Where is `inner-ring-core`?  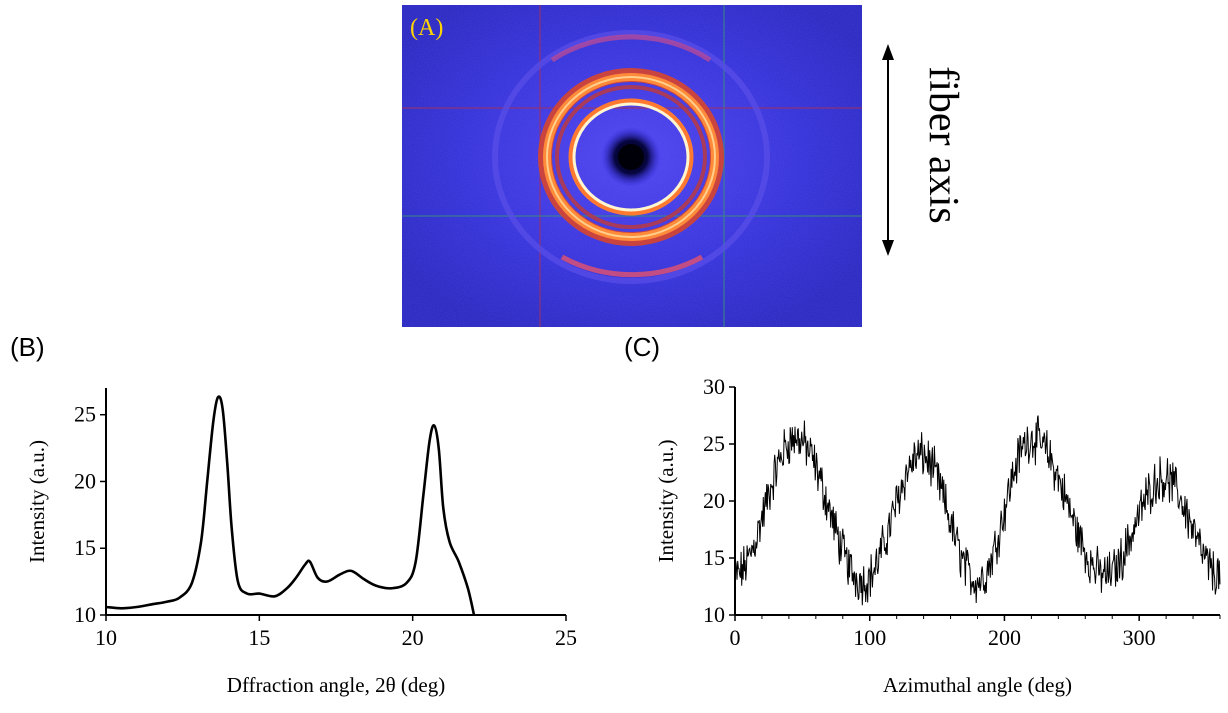
inner-ring-core is located at coordinates (631, 157).